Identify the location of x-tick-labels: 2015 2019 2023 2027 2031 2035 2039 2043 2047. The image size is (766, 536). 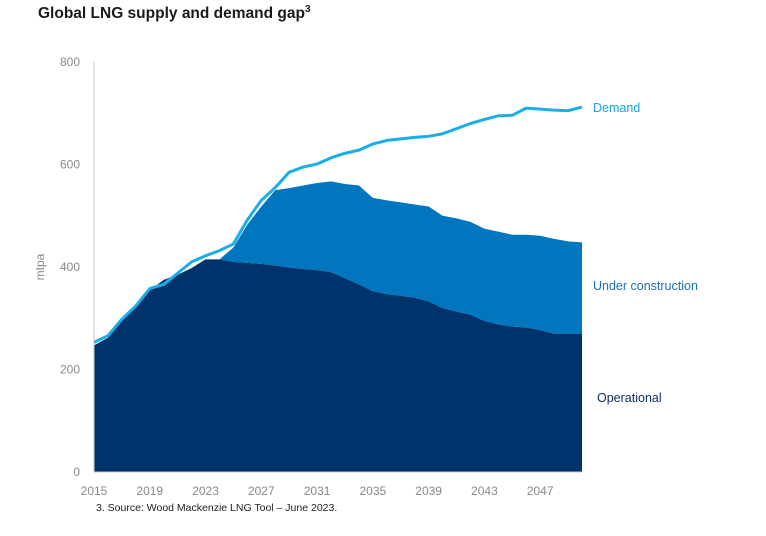
(317, 491).